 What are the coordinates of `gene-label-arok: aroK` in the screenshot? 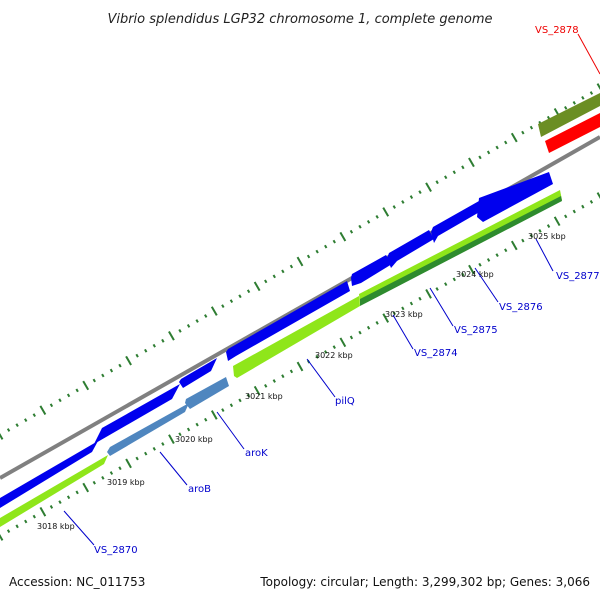 It's located at (256, 453).